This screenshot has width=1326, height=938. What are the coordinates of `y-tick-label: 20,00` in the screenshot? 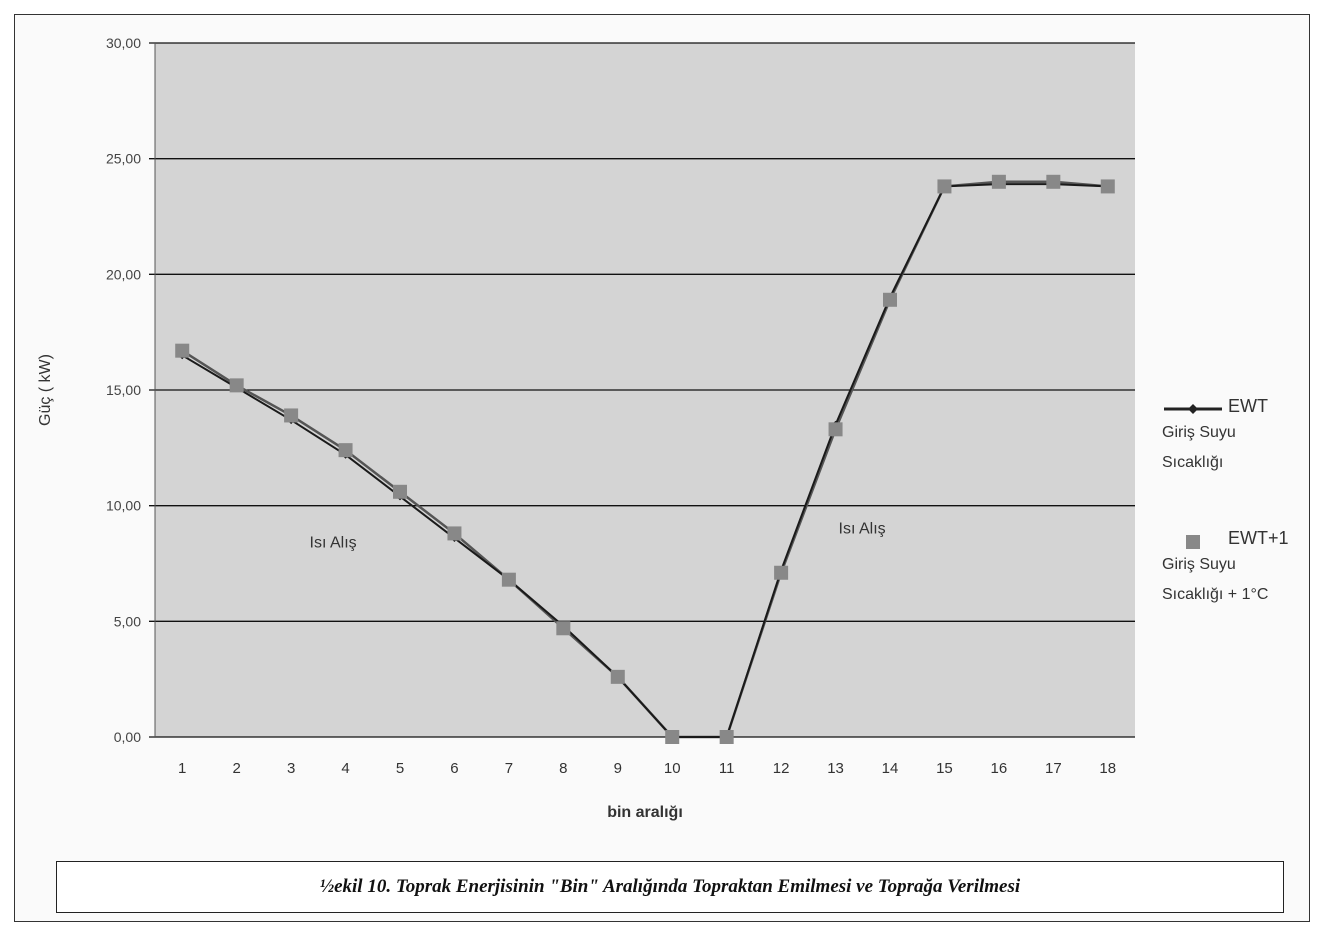 It's located at (123, 274).